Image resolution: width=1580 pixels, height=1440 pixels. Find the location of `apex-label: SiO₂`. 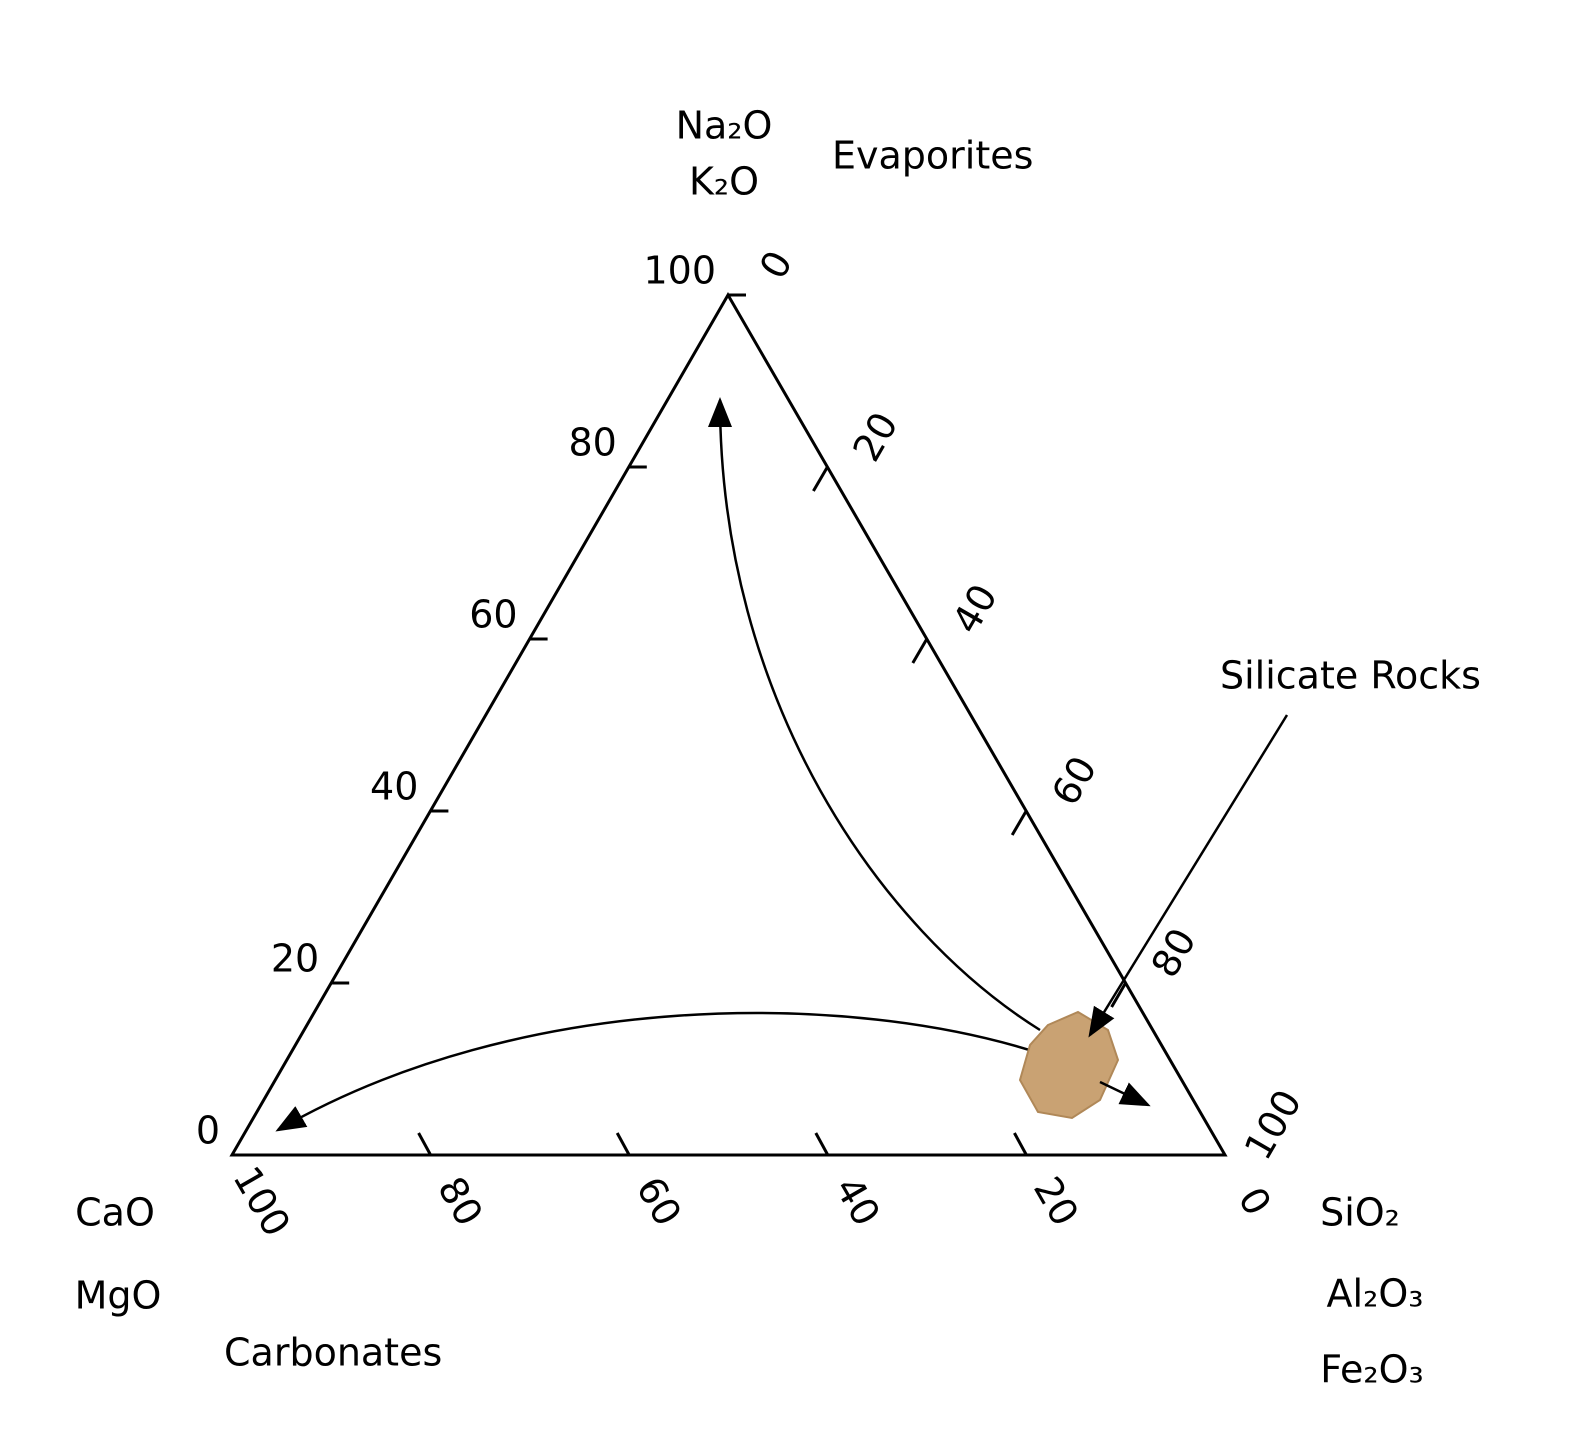

apex-label: SiO₂ is located at coordinates (1360, 1213).